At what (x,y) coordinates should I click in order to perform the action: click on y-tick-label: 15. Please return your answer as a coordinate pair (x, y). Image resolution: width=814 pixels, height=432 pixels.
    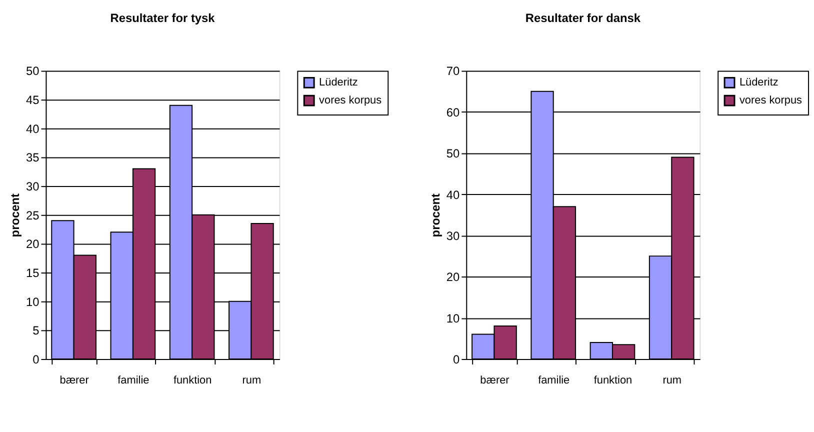
    Looking at the image, I should click on (33, 273).